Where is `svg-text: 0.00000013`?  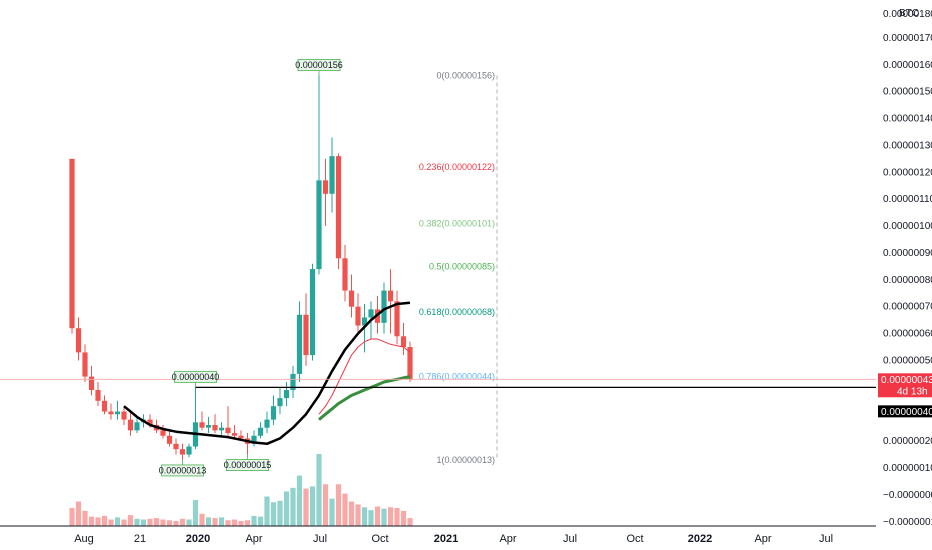
svg-text: 0.00000013 is located at coordinates (183, 470).